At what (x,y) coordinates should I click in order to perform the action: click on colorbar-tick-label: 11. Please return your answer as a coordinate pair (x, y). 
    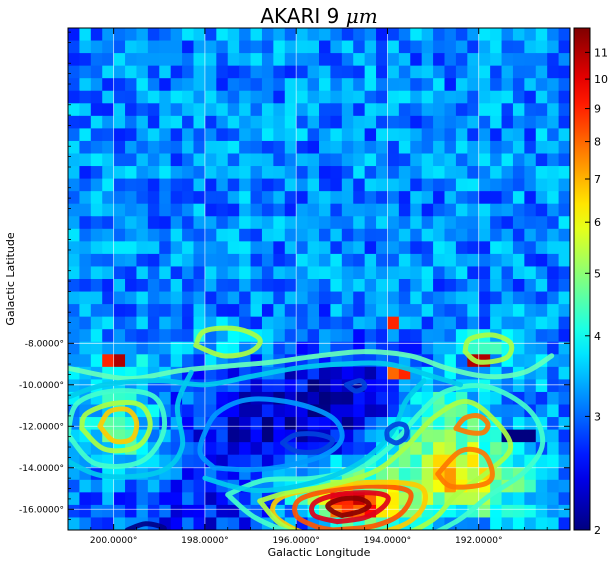
    Looking at the image, I should click on (601, 52).